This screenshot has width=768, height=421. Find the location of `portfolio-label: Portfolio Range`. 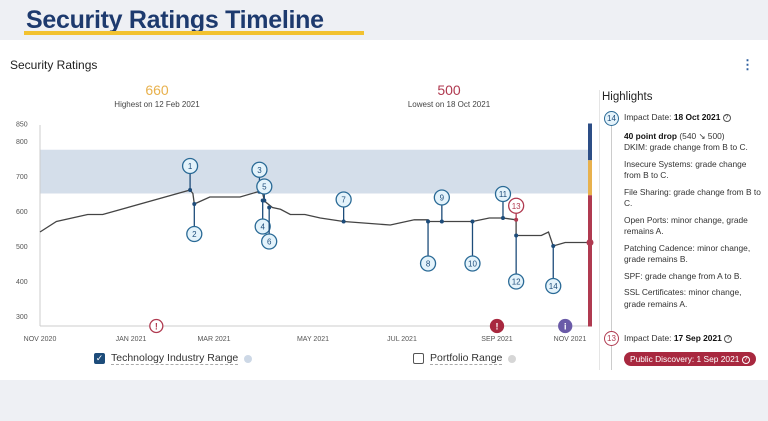

portfolio-label: Portfolio Range is located at coordinates (466, 358).